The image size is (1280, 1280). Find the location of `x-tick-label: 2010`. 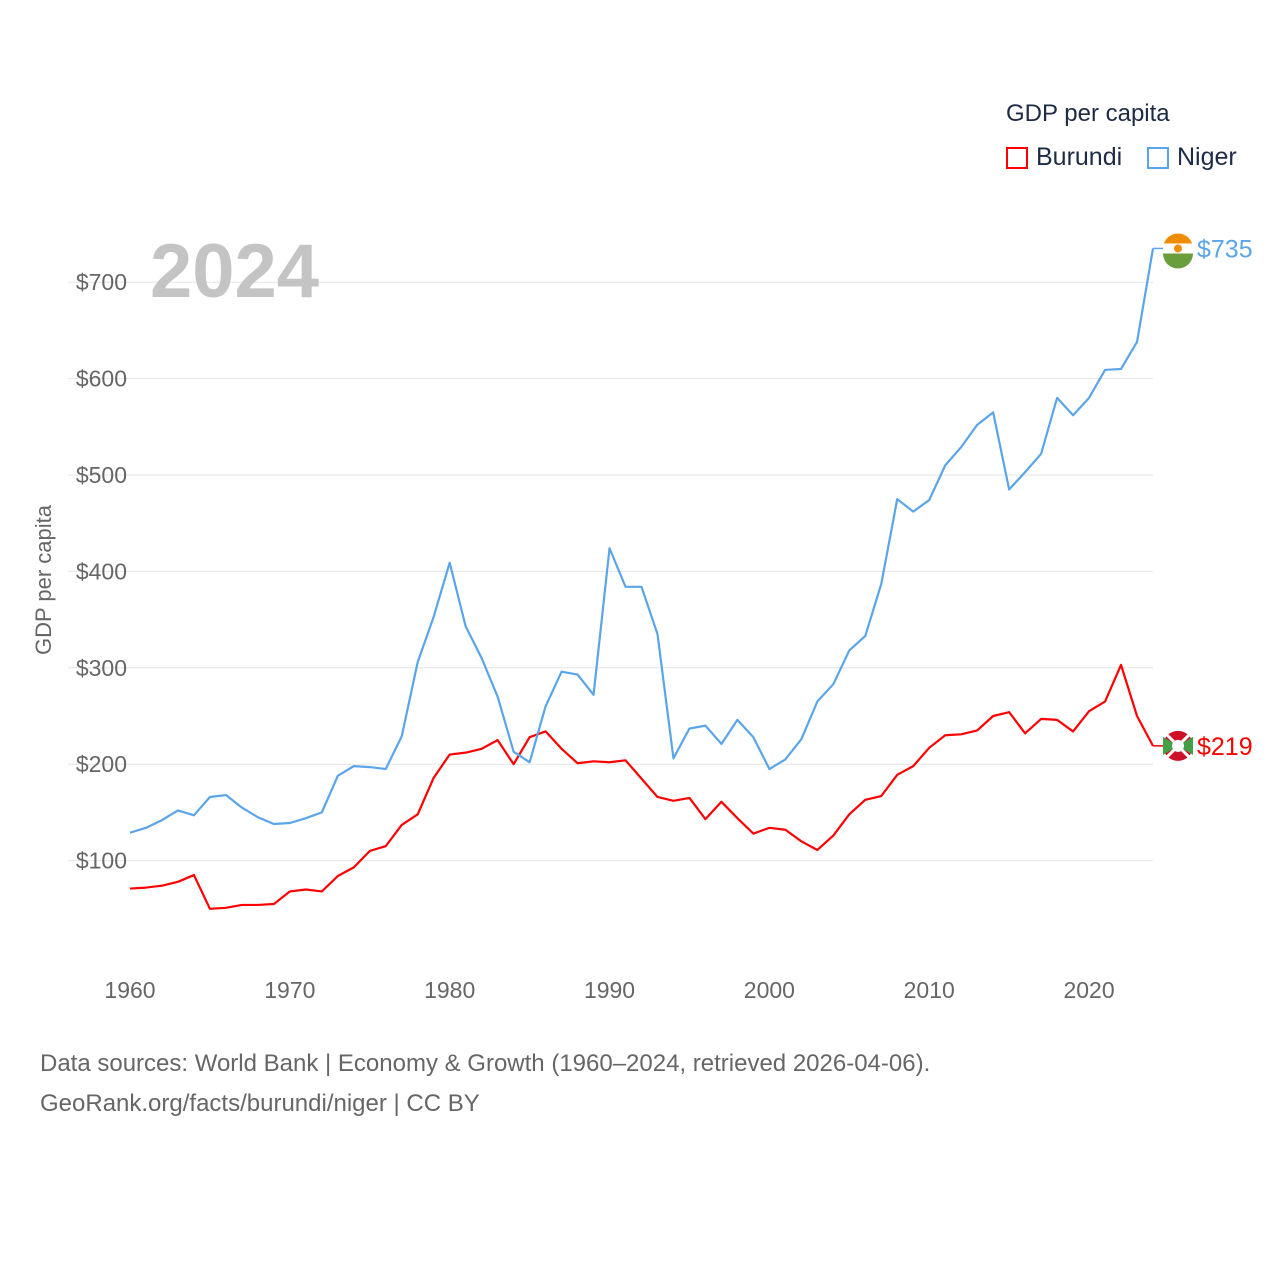

x-tick-label: 2010 is located at coordinates (929, 990).